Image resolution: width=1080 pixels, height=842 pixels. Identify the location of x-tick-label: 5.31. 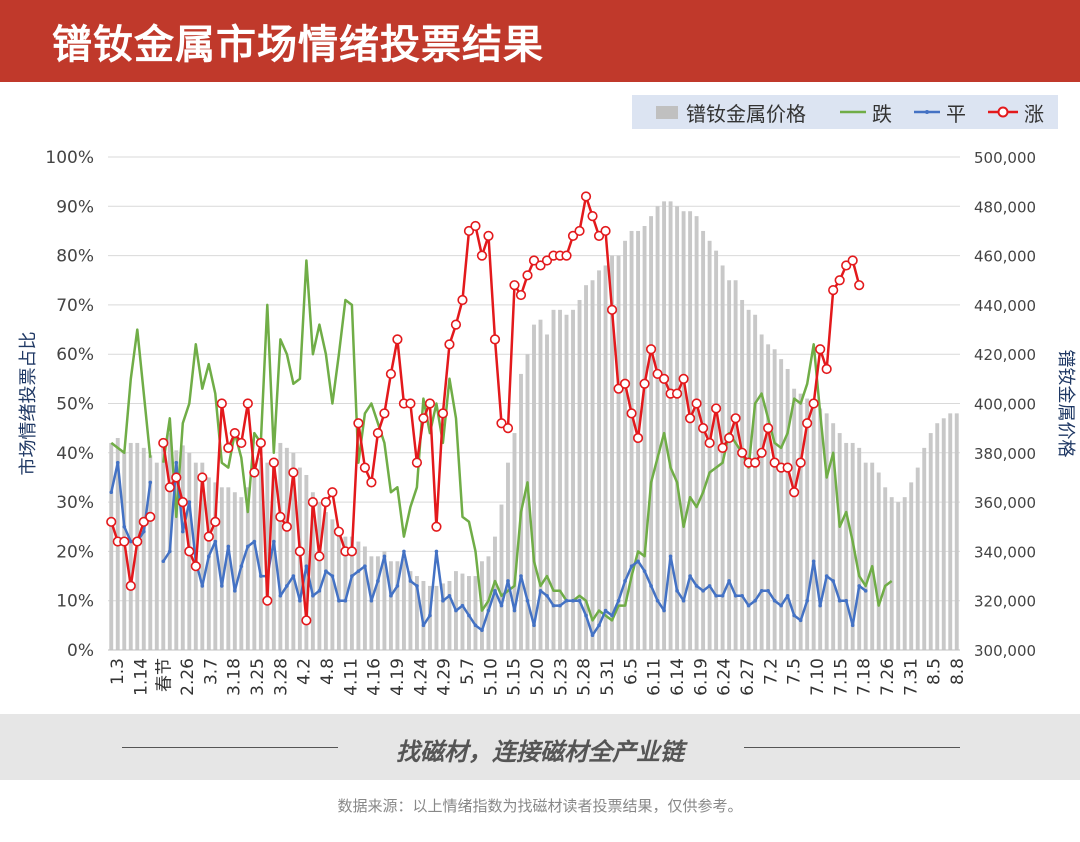
(608, 677).